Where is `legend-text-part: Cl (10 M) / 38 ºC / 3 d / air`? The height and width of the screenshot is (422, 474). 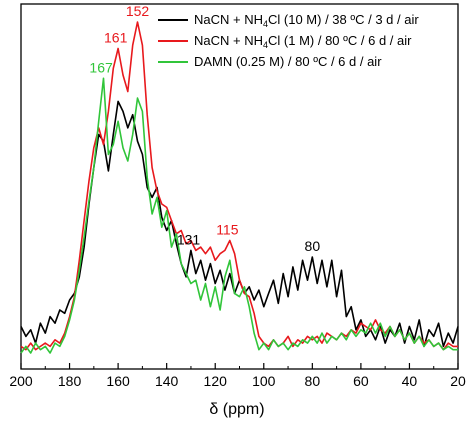 legend-text-part: Cl (10 M) / 38 ºC / 3 d / air is located at coordinates (343, 19).